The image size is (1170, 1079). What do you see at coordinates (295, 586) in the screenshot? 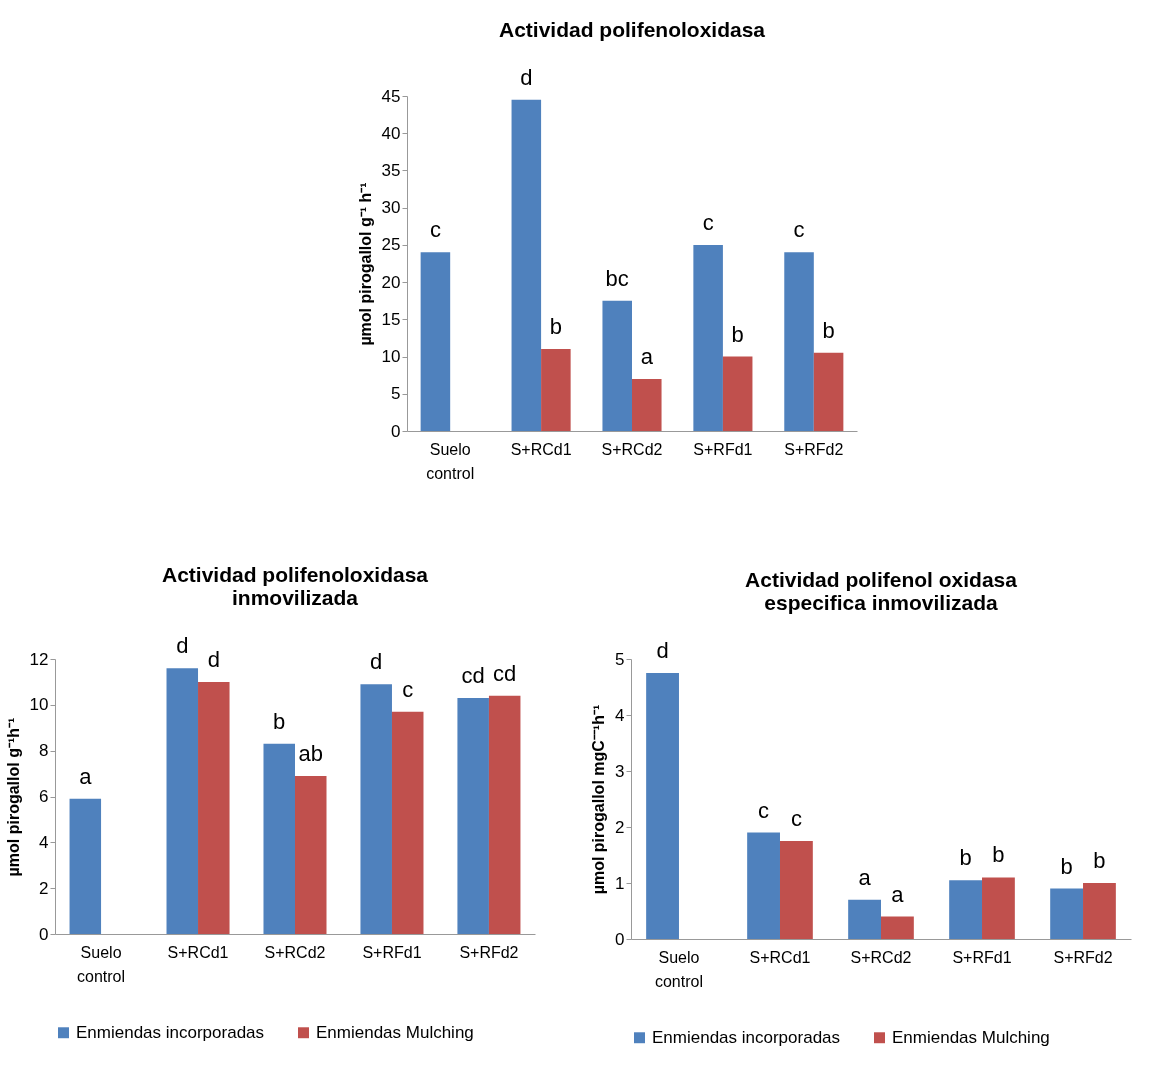
I see `chart-title: Actividad polifenoloxidasa inmovilizada` at bounding box center [295, 586].